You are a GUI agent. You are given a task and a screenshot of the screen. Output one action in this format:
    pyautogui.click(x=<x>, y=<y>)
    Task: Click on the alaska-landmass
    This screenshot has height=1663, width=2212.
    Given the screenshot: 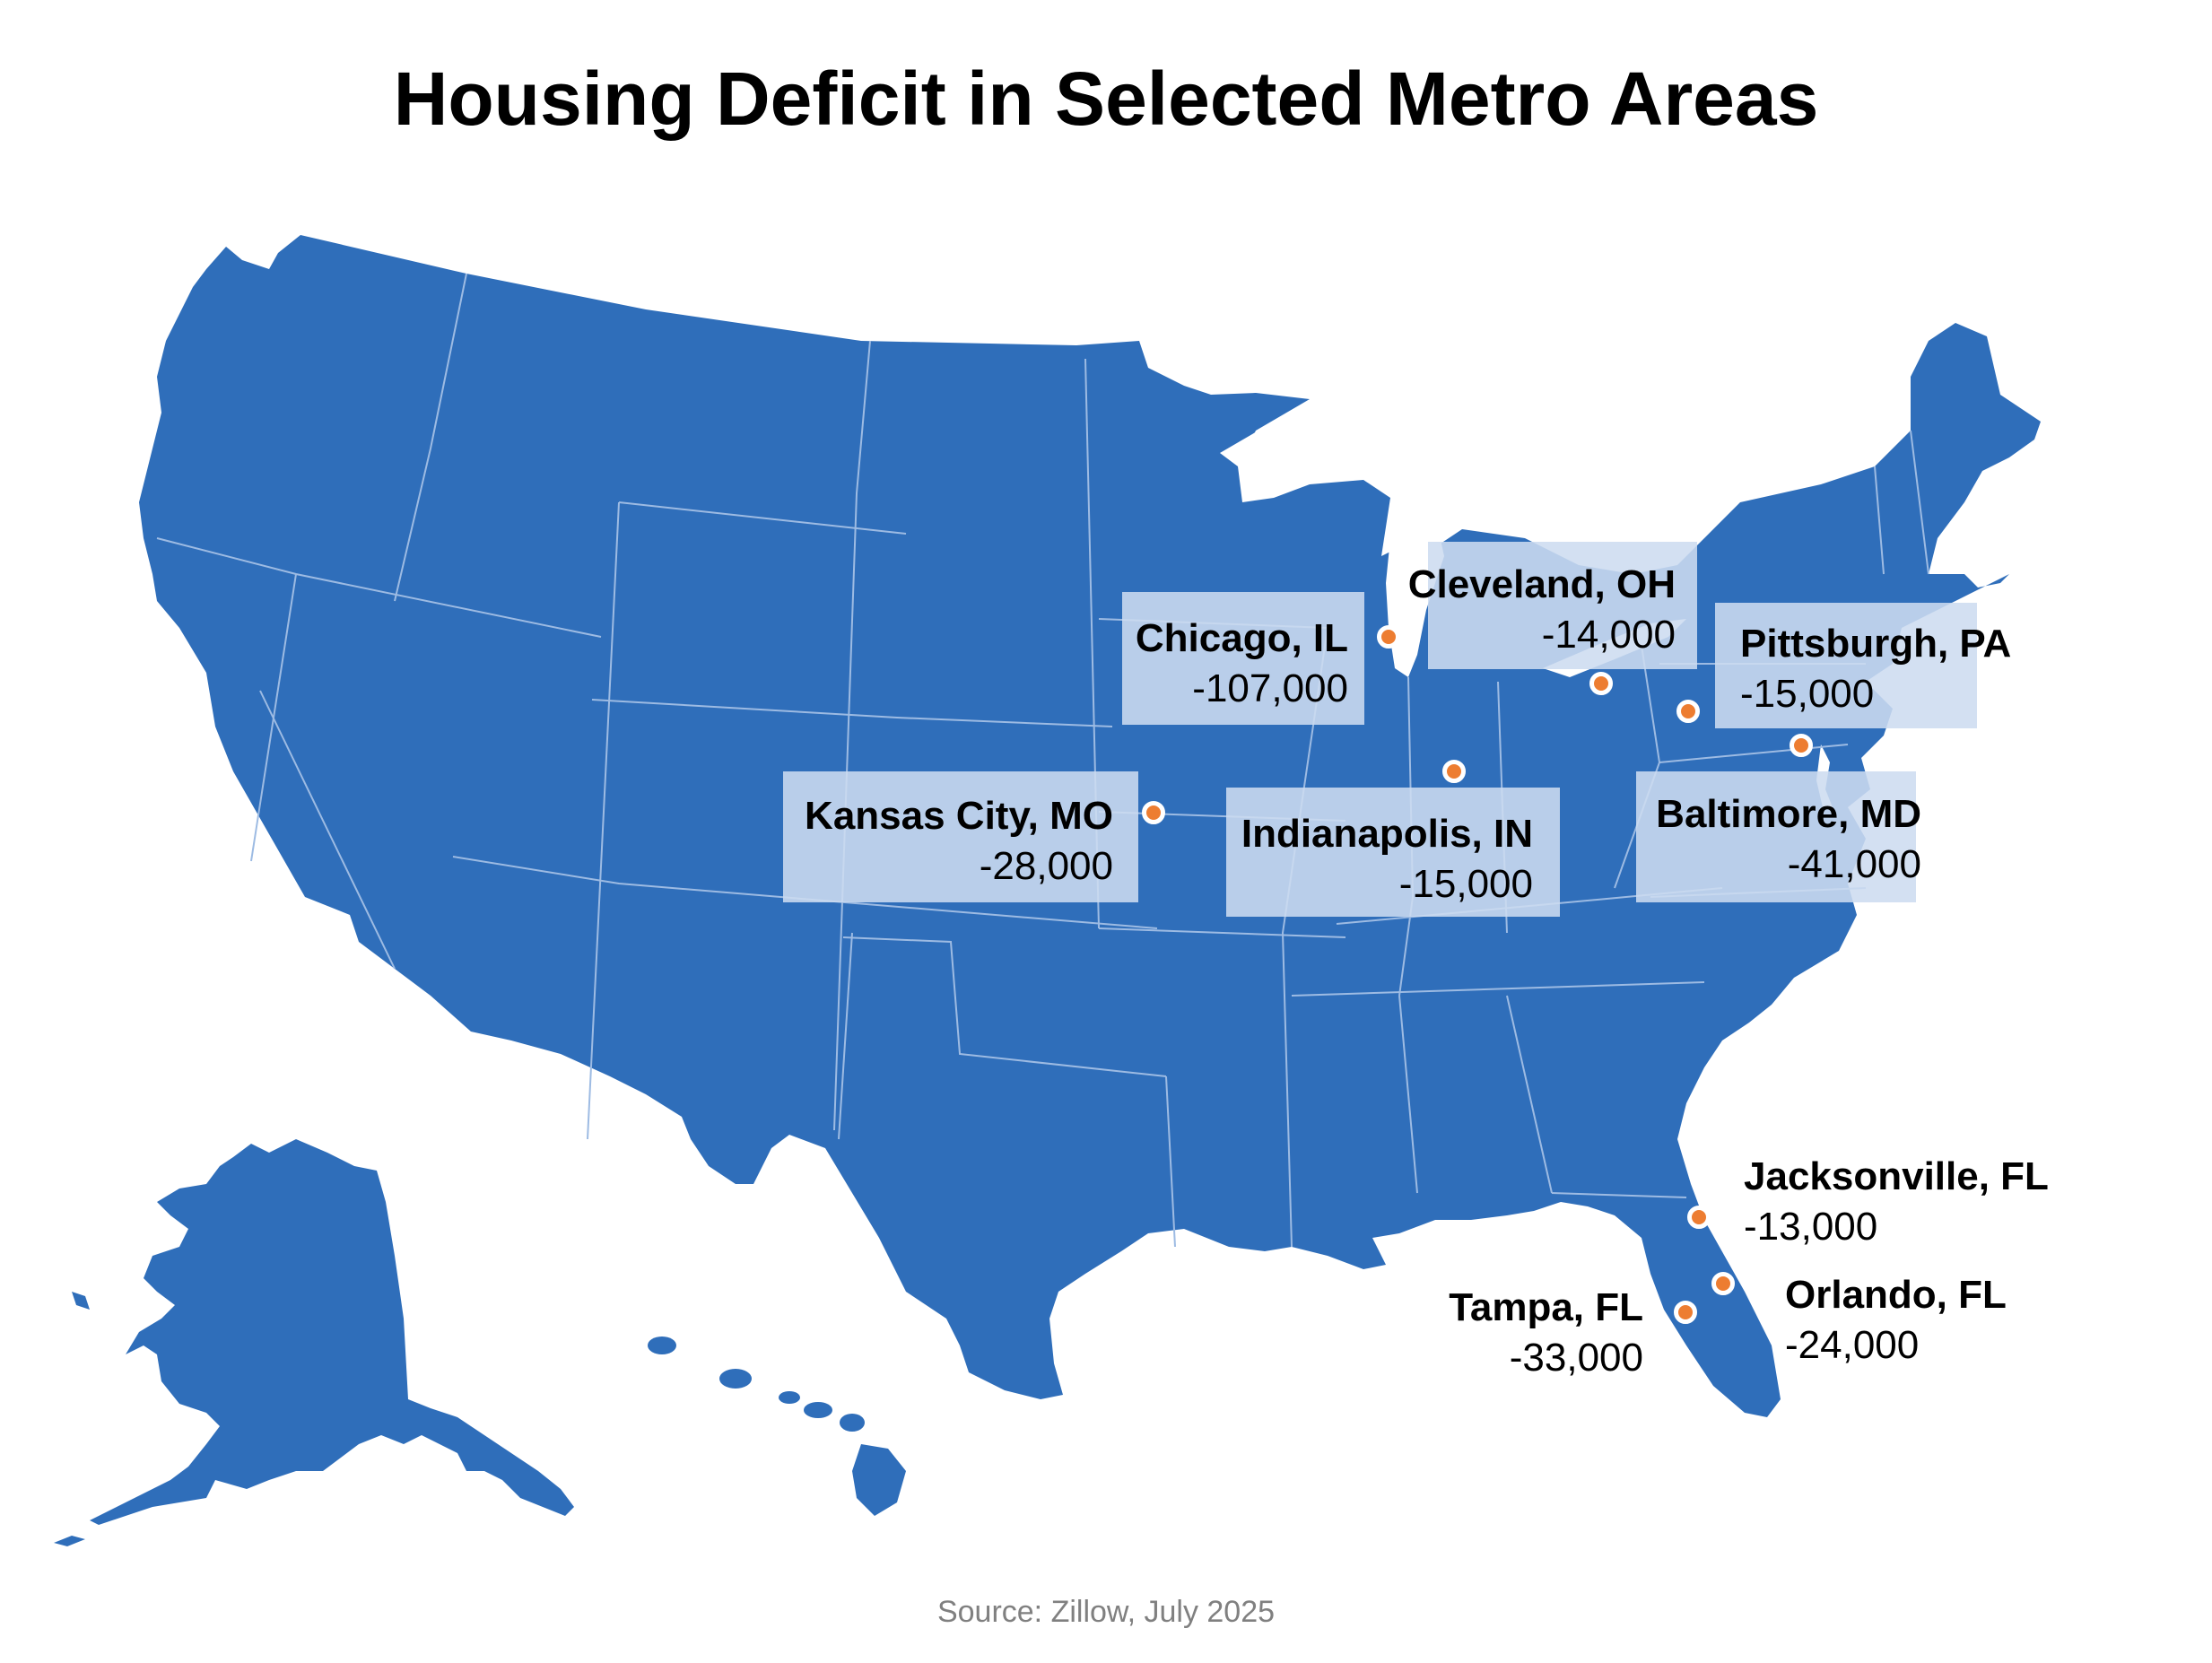 What is the action you would take?
    pyautogui.click(x=332, y=1332)
    